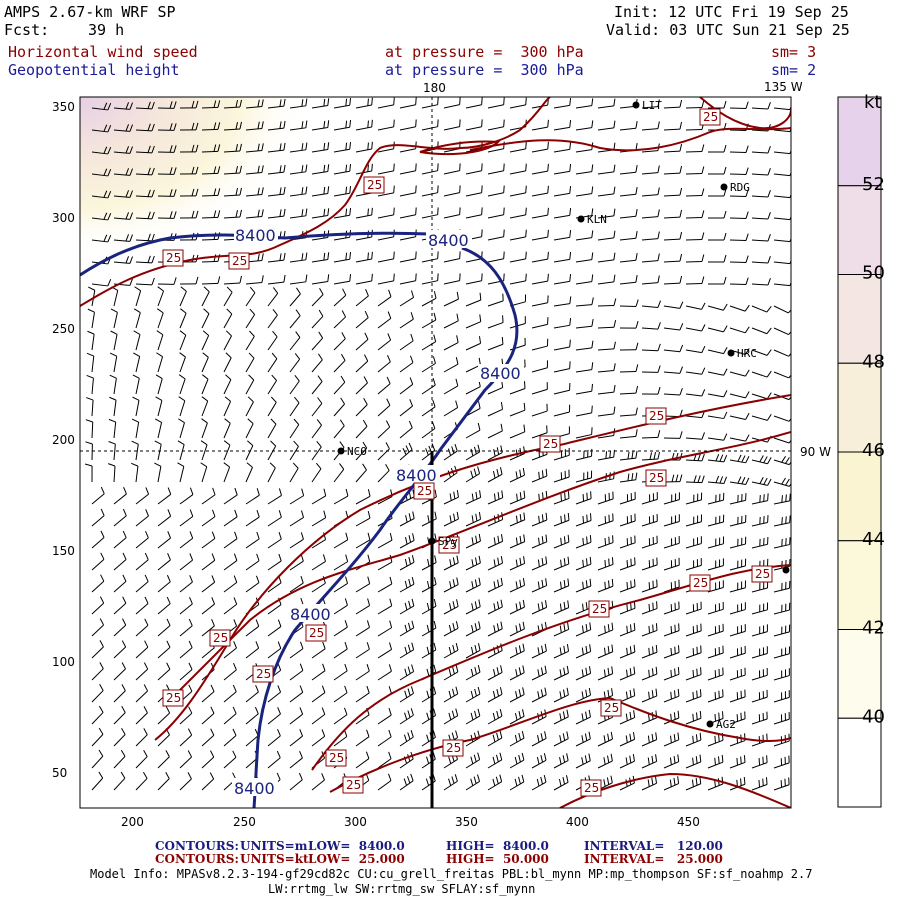 The height and width of the screenshot is (900, 900). What do you see at coordinates (274, 846) in the screenshot?
I see `contour1-units: UNITS=m` at bounding box center [274, 846].